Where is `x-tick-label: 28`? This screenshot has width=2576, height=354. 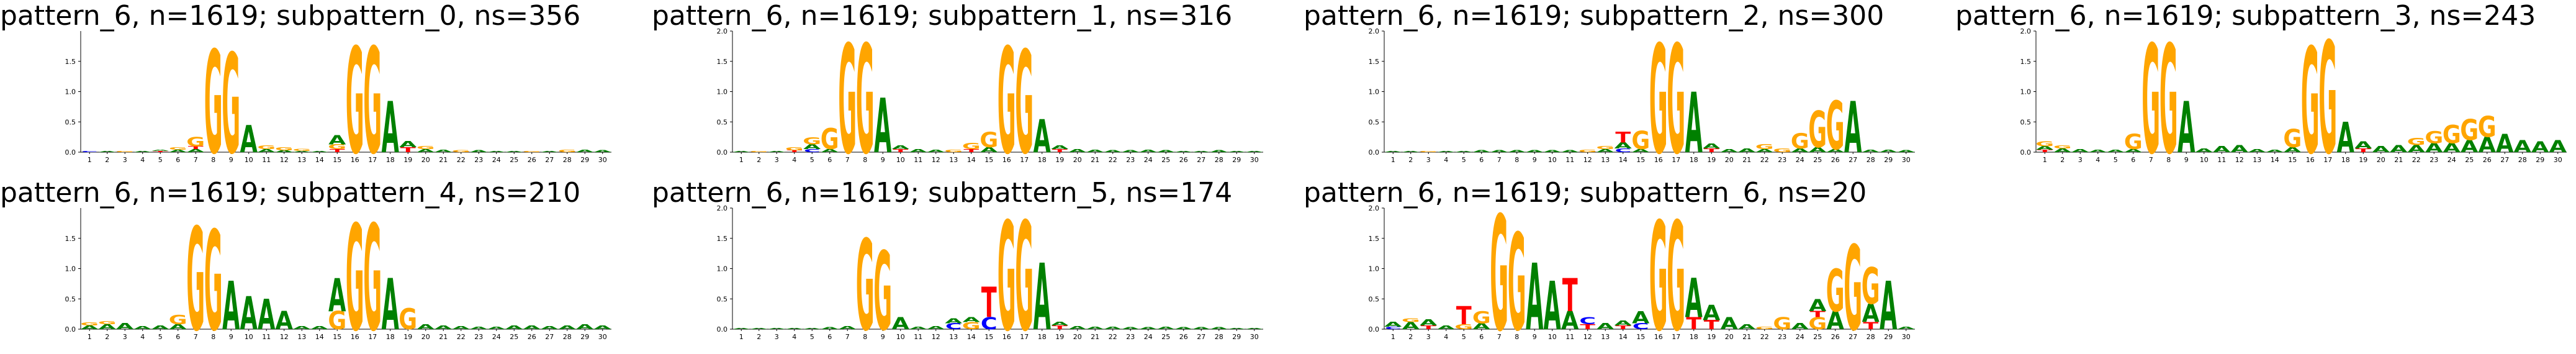 x-tick-label: 28 is located at coordinates (2522, 160).